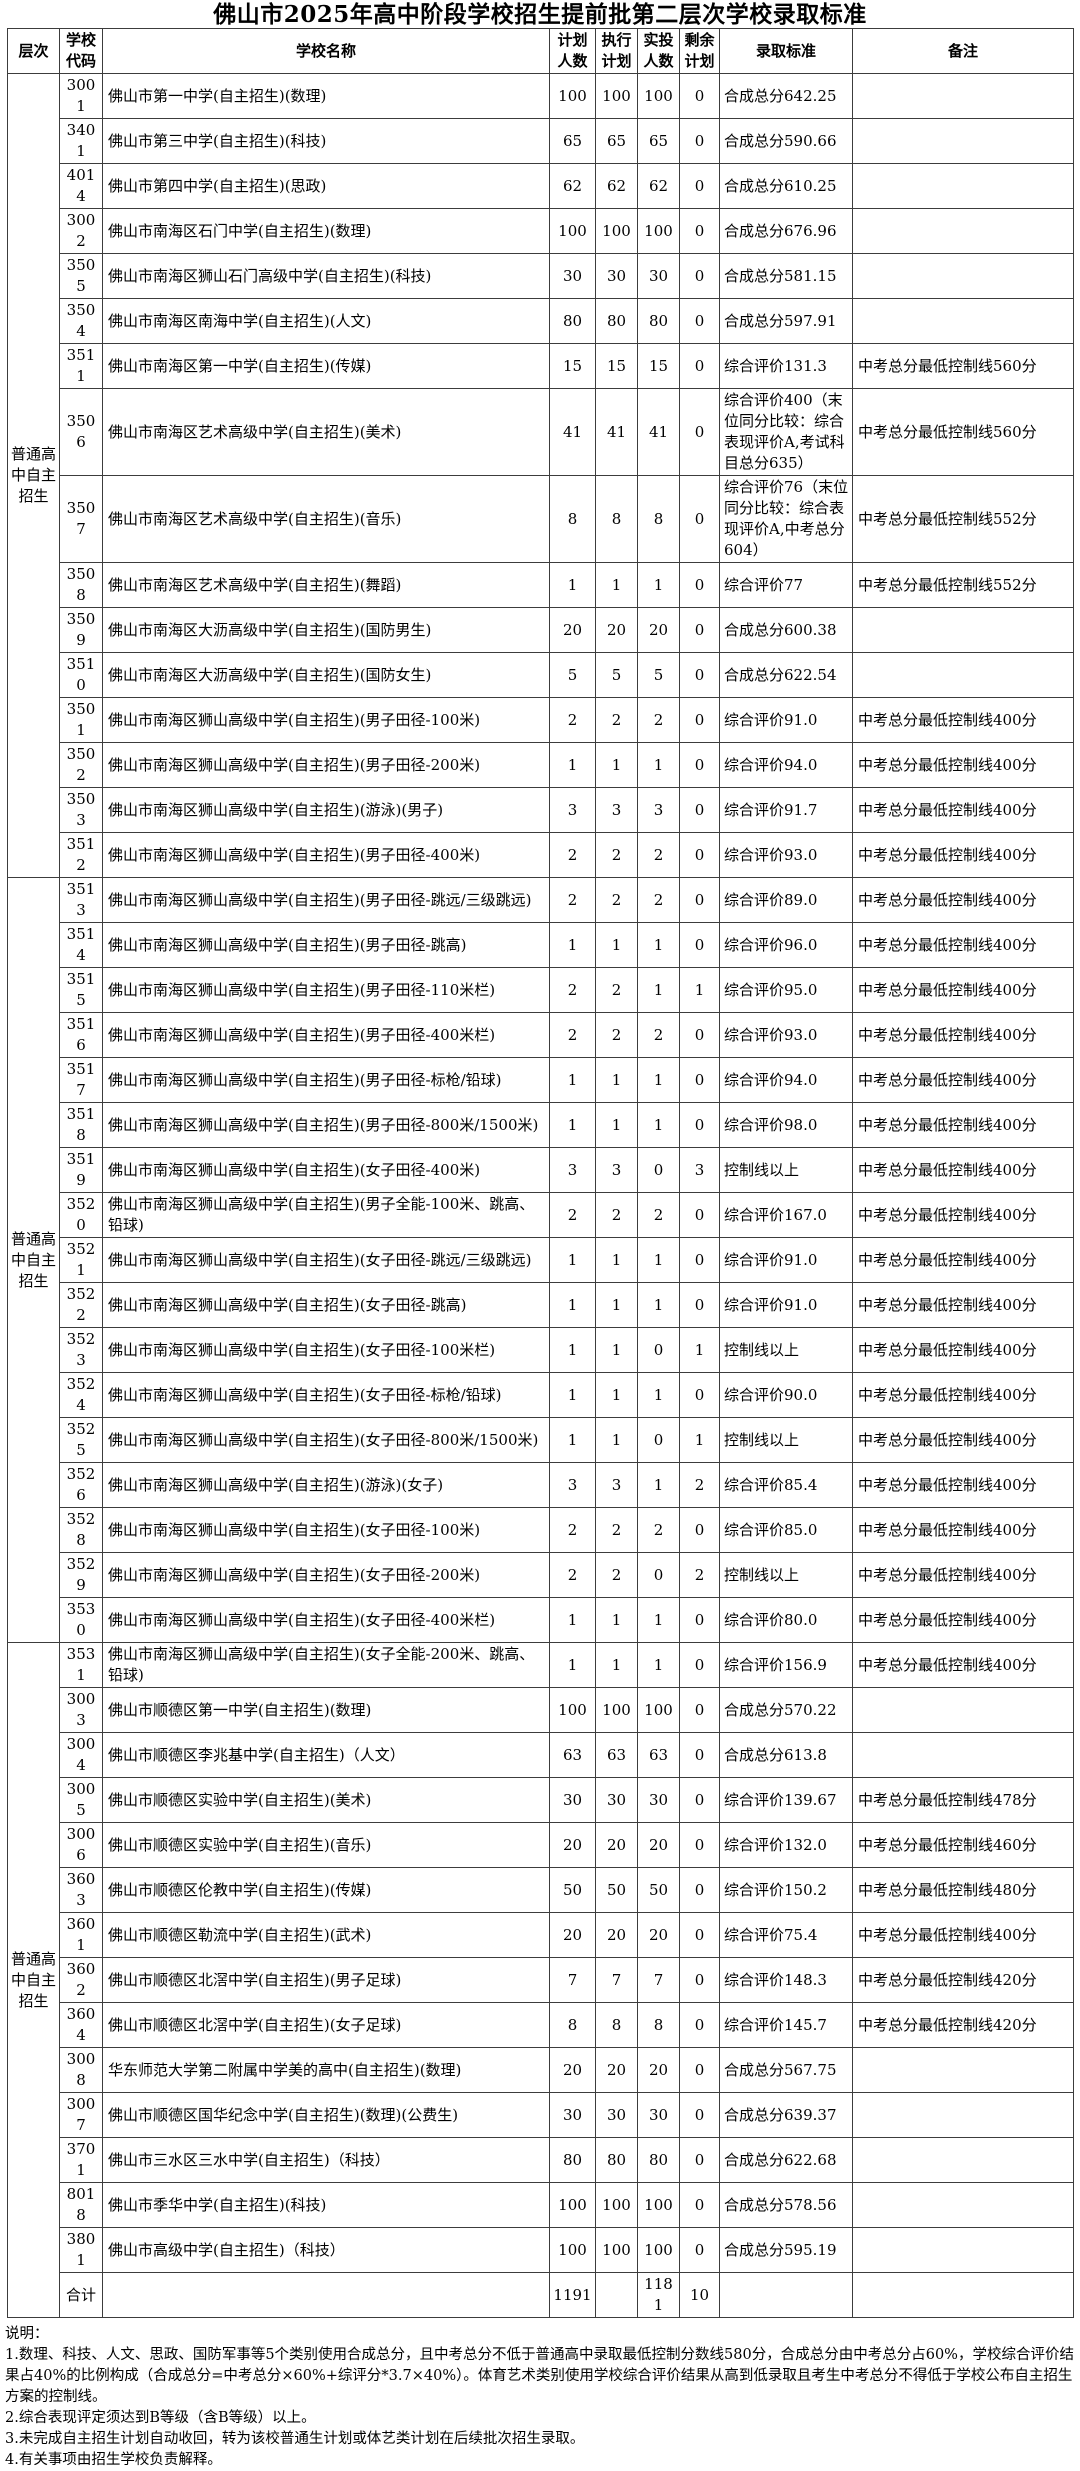 The image size is (1080, 2471). What do you see at coordinates (616, 366) in the screenshot?
I see `executed-plan: 15` at bounding box center [616, 366].